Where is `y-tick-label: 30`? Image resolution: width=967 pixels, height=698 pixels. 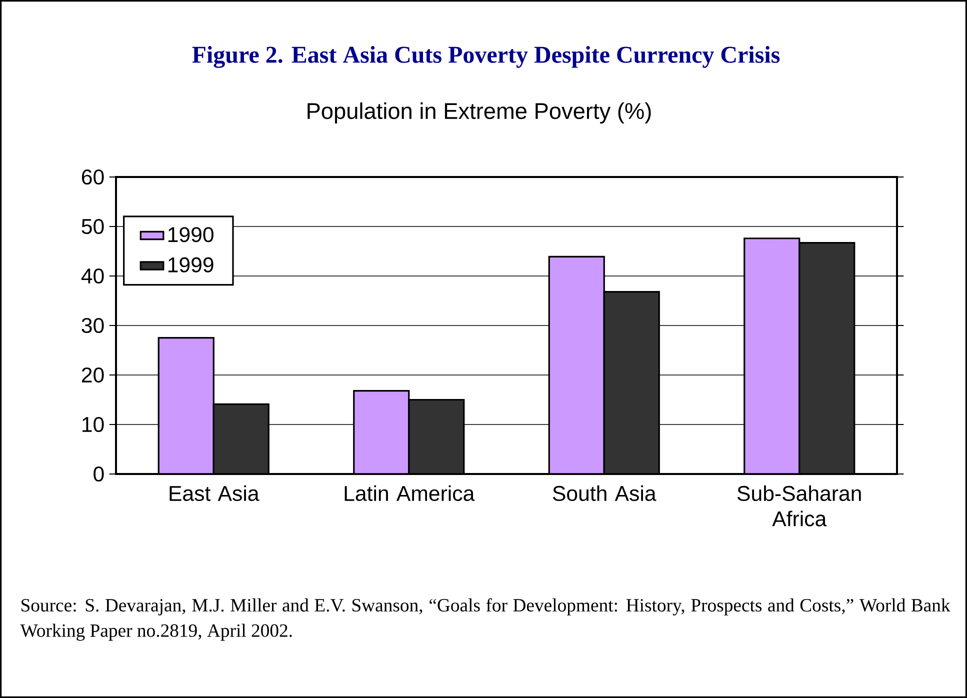 y-tick-label: 30 is located at coordinates (93, 326).